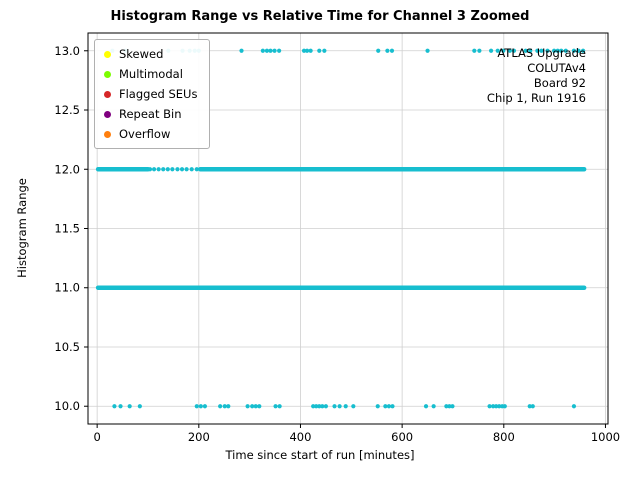 This screenshot has width=640, height=480. What do you see at coordinates (300, 437) in the screenshot?
I see `x-tick-label: 400` at bounding box center [300, 437].